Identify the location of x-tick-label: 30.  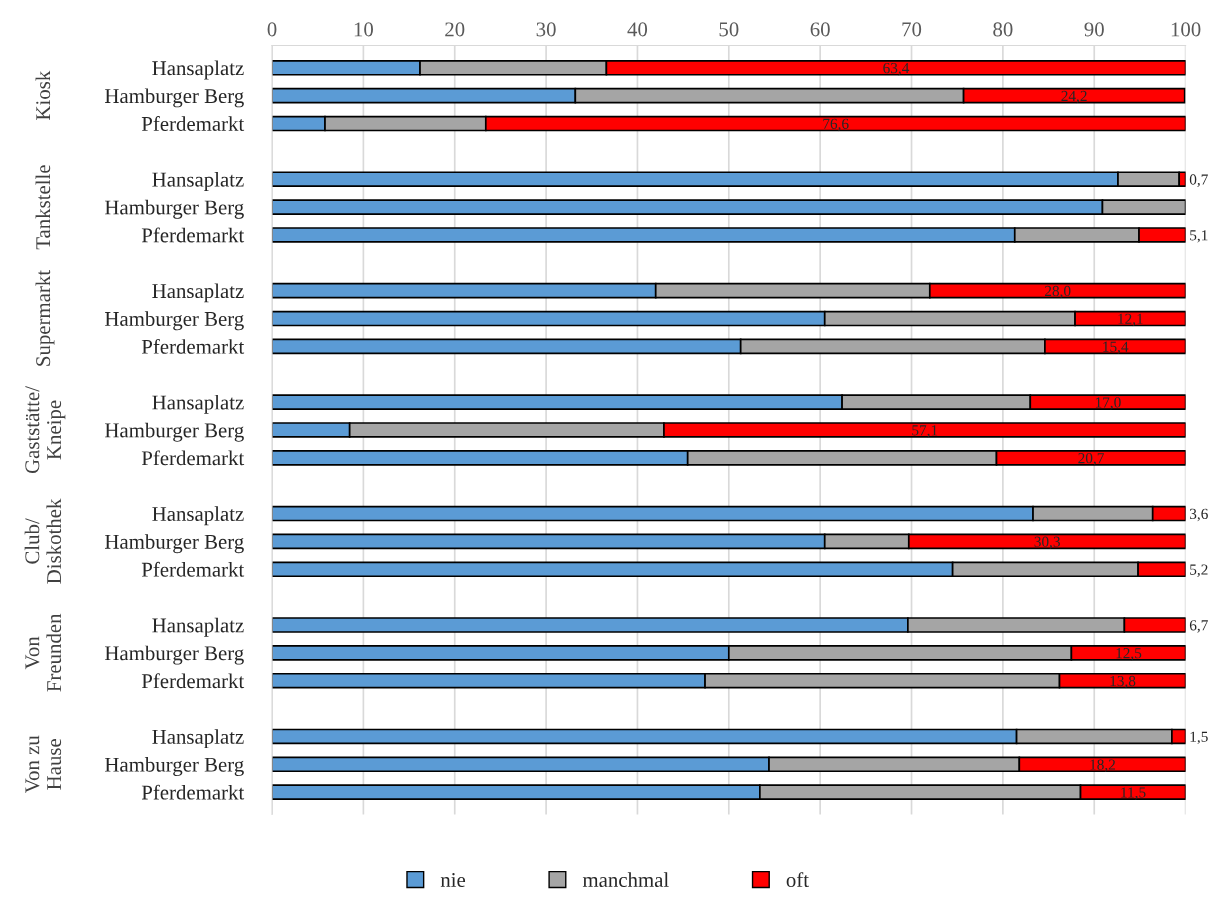
(546, 29).